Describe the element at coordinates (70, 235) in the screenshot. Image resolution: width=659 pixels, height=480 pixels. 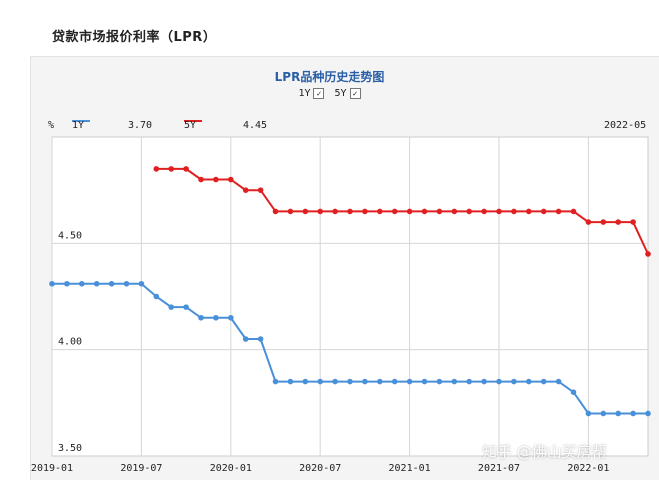
I see `y-tick-label: 4.50` at that location.